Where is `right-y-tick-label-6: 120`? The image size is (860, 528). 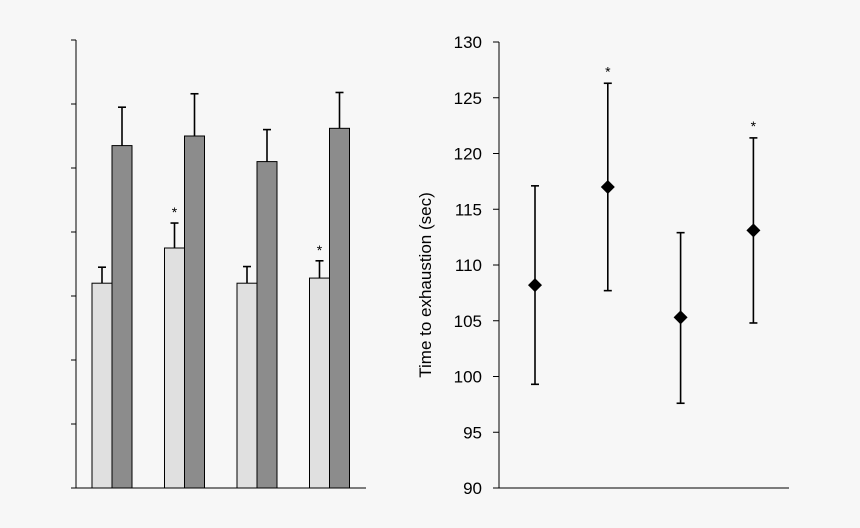 right-y-tick-label-6: 120 is located at coordinates (468, 154).